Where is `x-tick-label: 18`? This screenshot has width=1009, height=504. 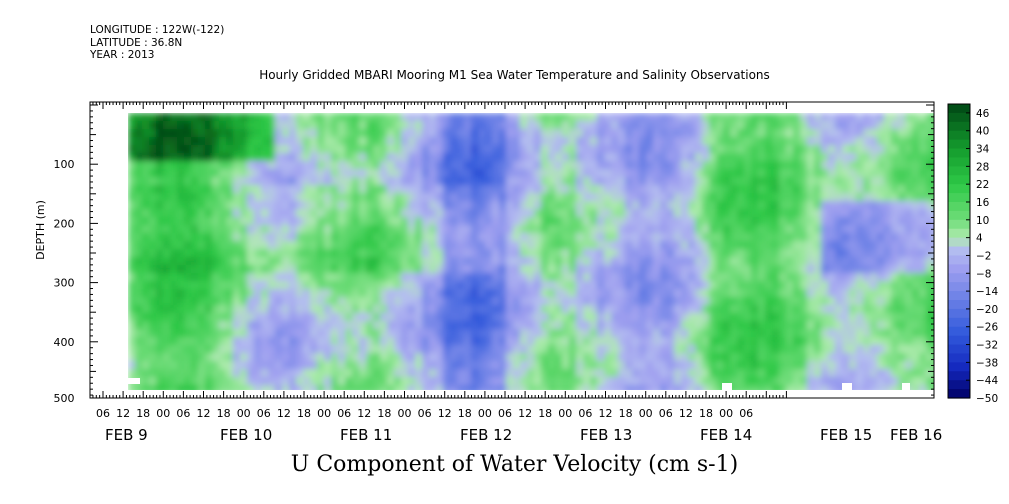
x-tick-label: 18 is located at coordinates (706, 413).